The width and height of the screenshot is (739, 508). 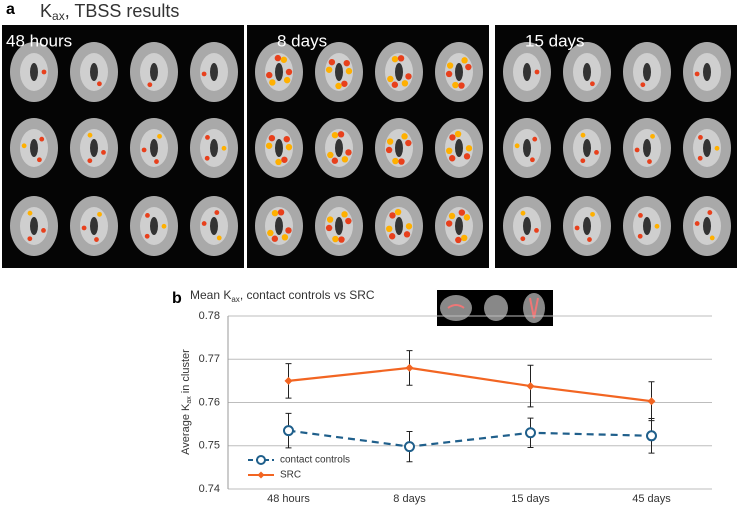 What do you see at coordinates (315, 460) in the screenshot?
I see `legend-label: contact controls` at bounding box center [315, 460].